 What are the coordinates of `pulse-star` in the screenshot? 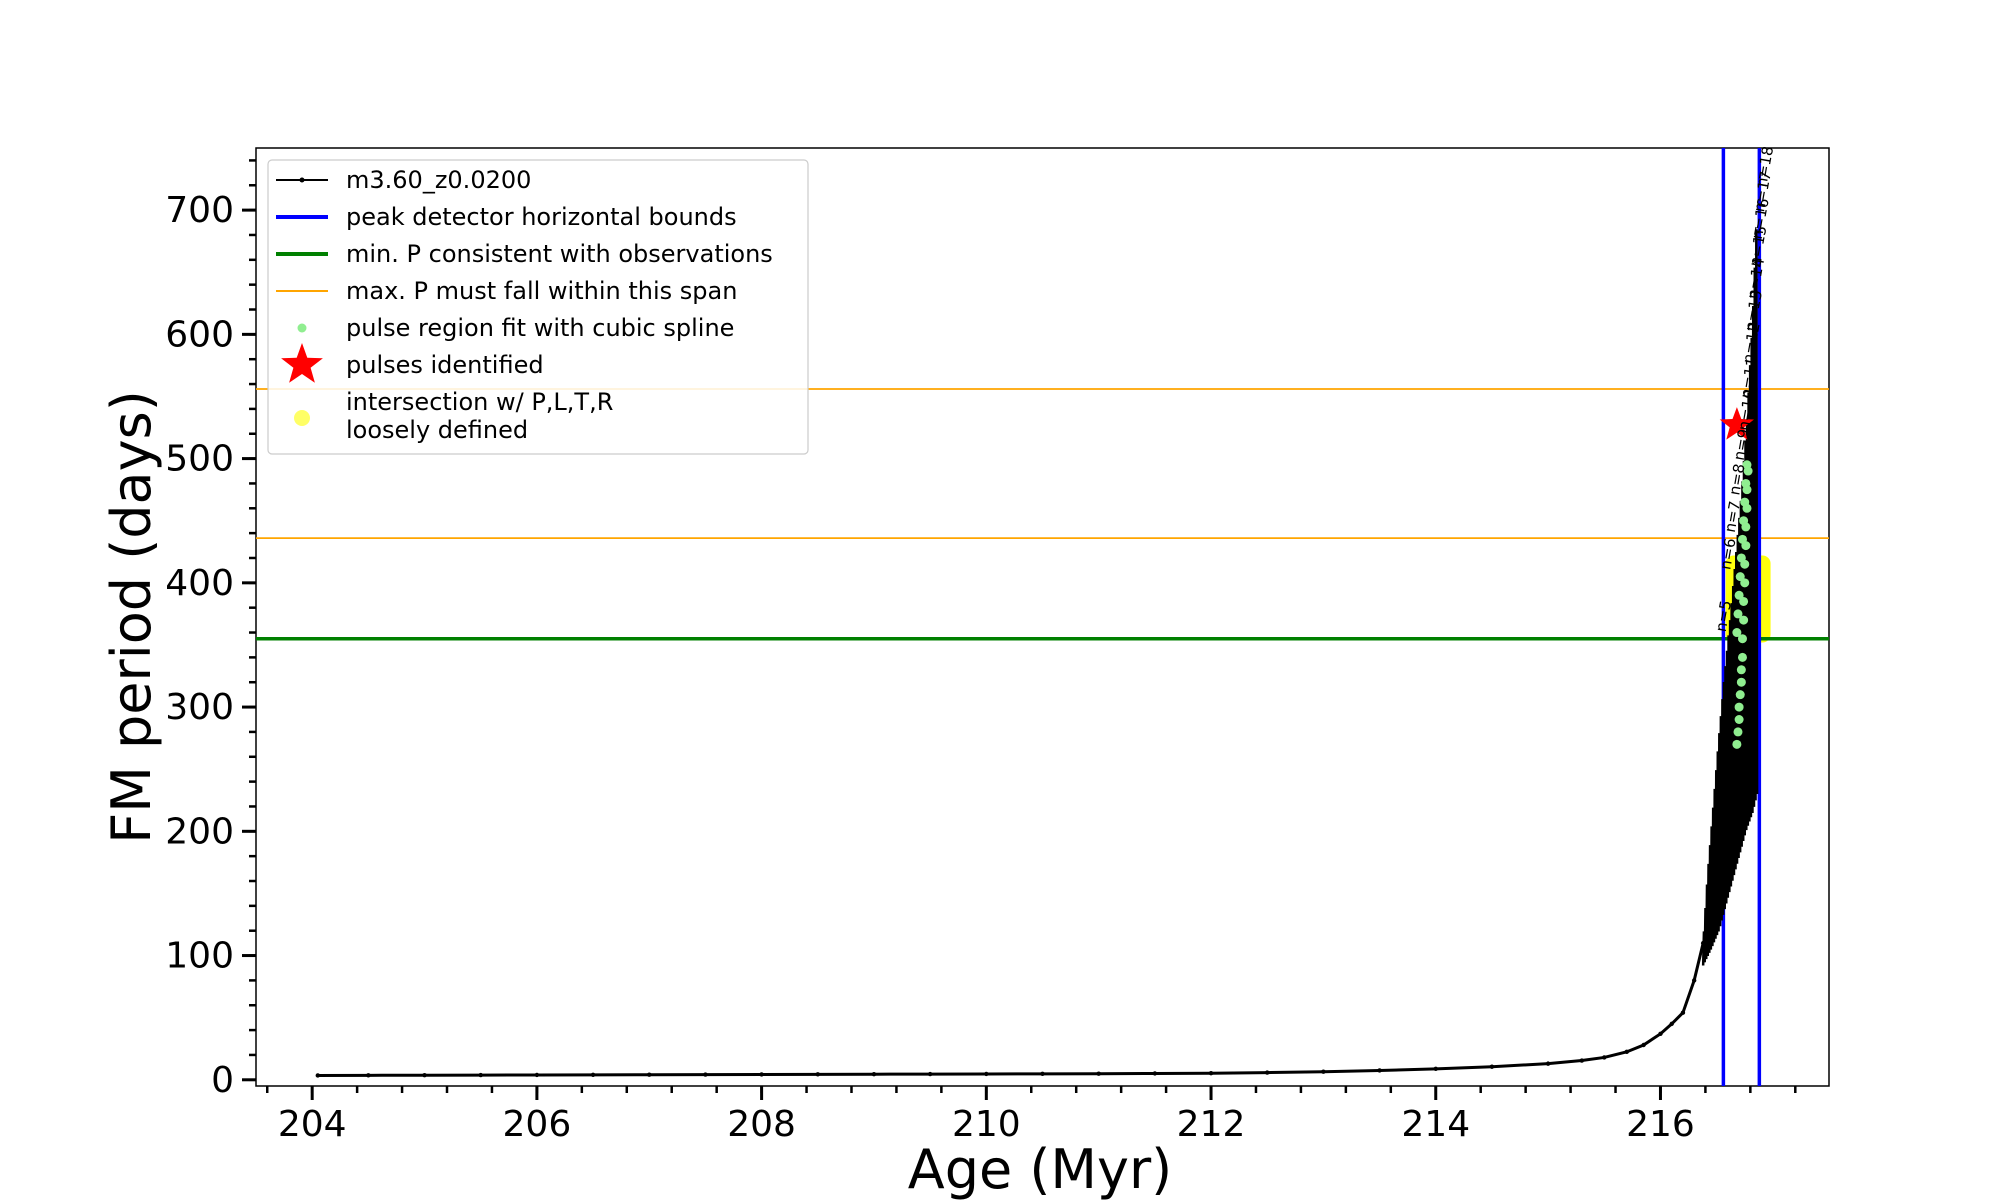 It's located at (1736, 423).